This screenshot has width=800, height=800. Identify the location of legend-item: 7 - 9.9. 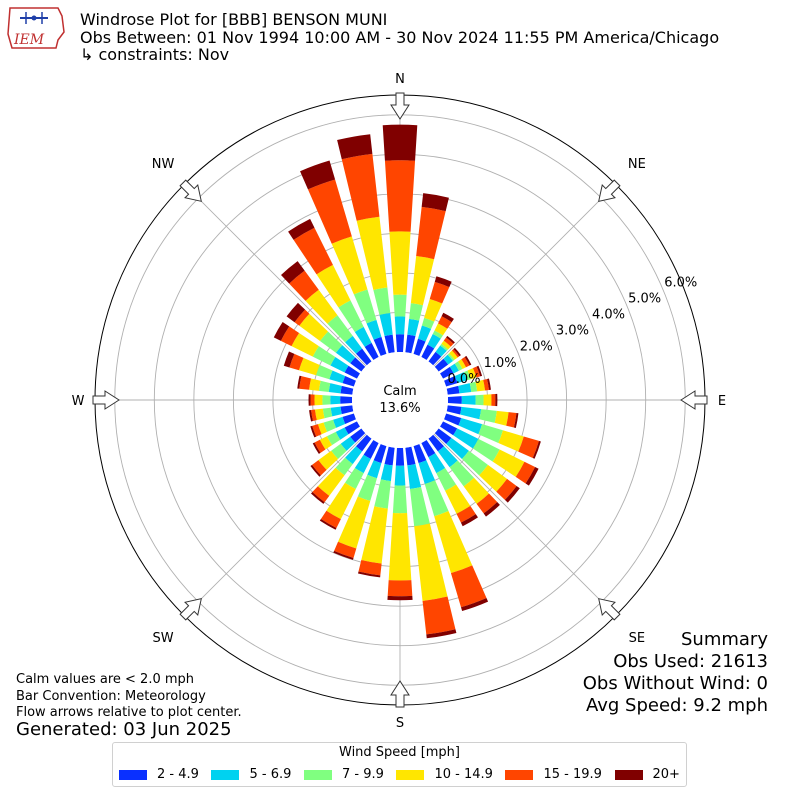
(343, 774).